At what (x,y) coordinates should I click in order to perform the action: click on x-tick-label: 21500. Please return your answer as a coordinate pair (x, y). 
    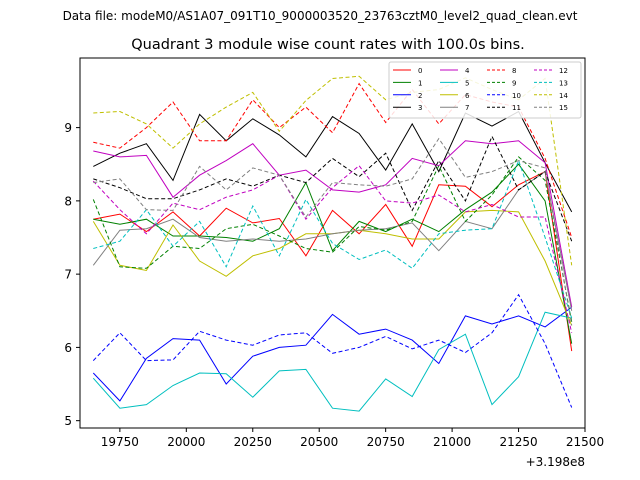
    Looking at the image, I should click on (585, 442).